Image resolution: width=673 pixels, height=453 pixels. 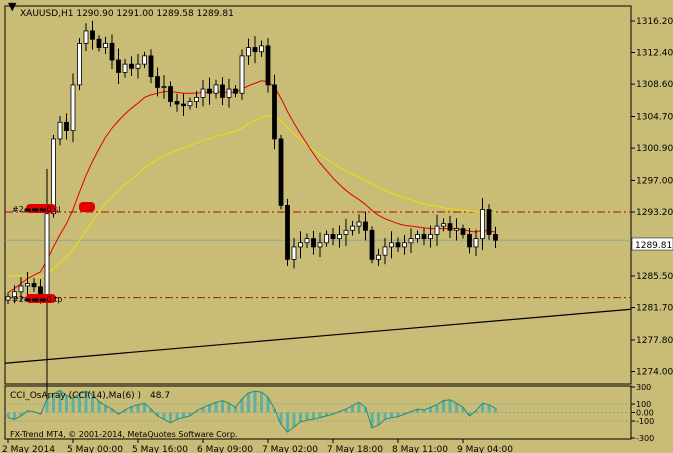 What do you see at coordinates (87, 207) in the screenshot?
I see `sl-drag-handle` at bounding box center [87, 207].